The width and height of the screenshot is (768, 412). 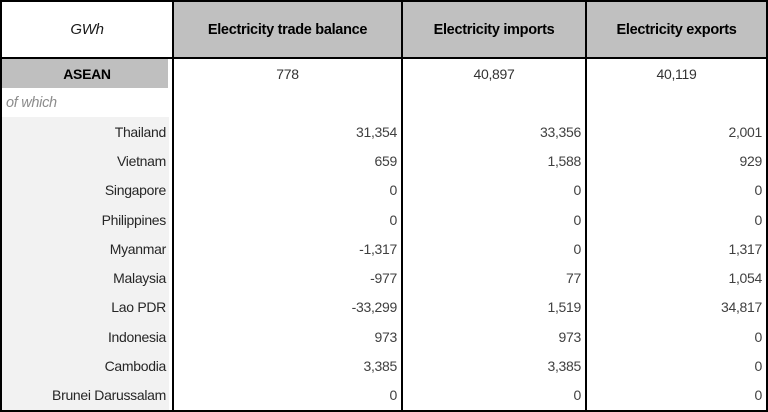 What do you see at coordinates (88, 219) in the screenshot?
I see `row-label-philippines: Philippines` at bounding box center [88, 219].